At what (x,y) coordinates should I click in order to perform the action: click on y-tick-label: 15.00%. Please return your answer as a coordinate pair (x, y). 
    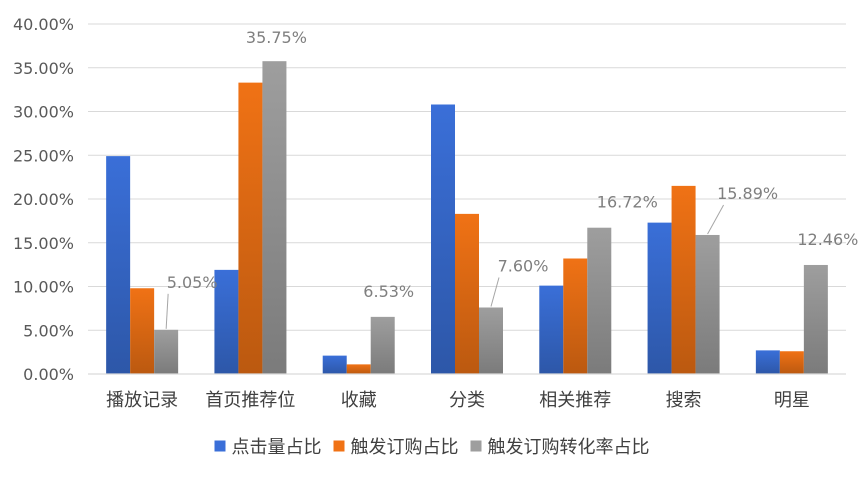
    Looking at the image, I should click on (43, 243).